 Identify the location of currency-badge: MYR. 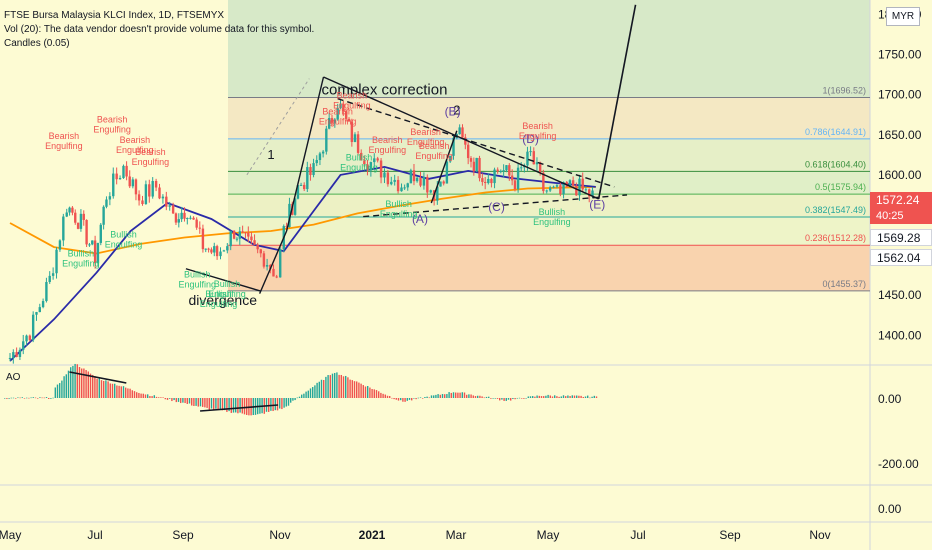
(903, 16).